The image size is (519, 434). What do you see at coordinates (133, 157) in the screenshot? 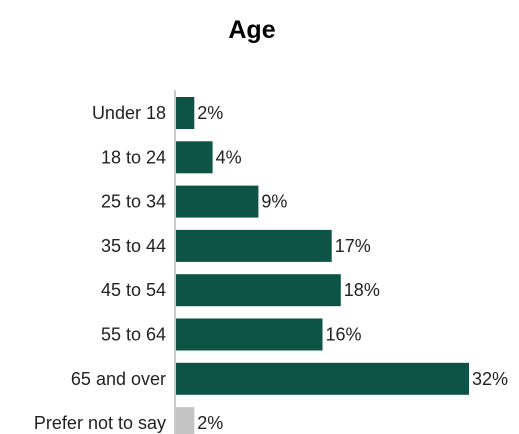
I see `category-label-1: 18 to 24` at bounding box center [133, 157].